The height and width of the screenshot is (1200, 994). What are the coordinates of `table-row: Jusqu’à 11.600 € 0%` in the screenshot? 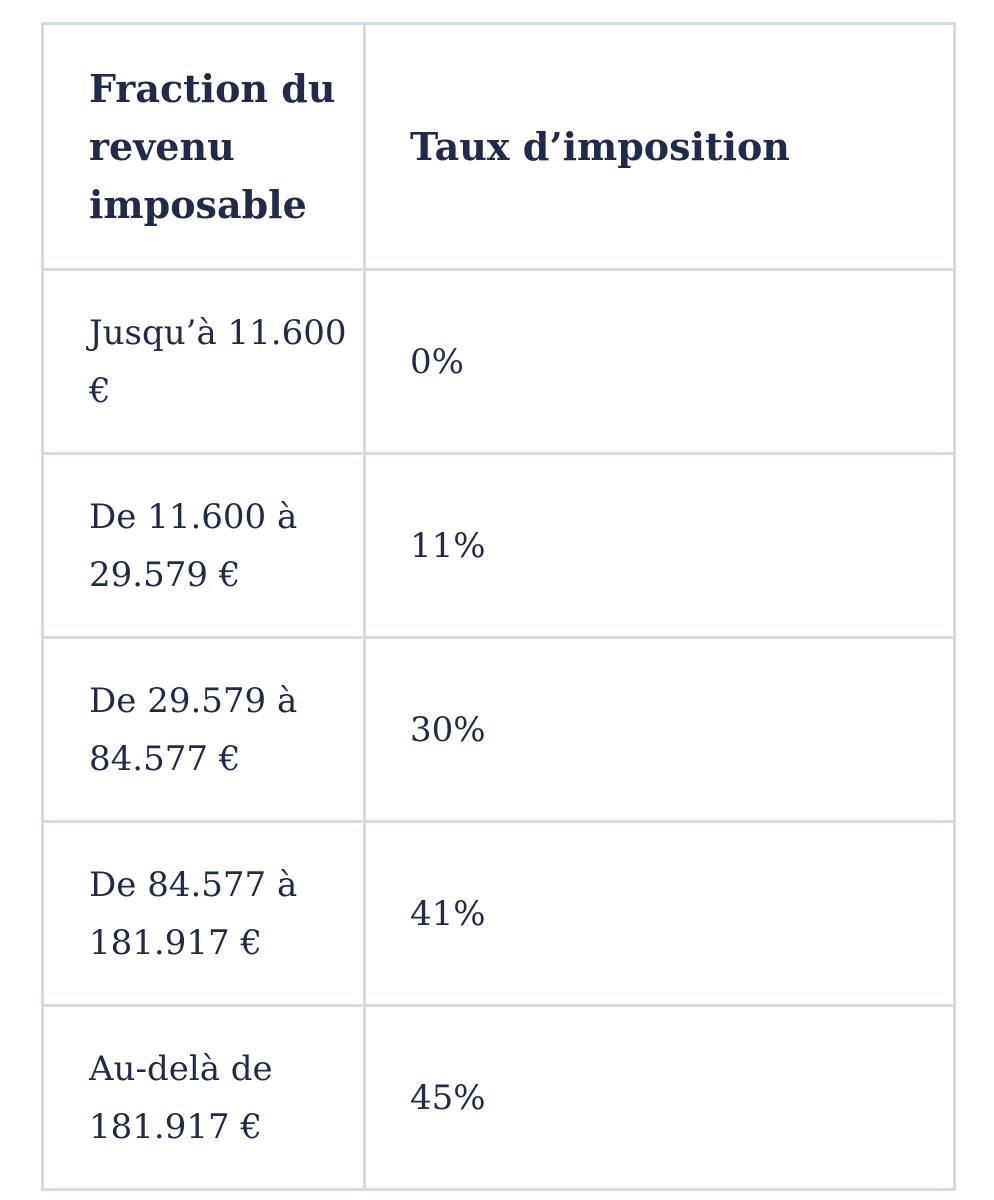 It's located at (498, 361).